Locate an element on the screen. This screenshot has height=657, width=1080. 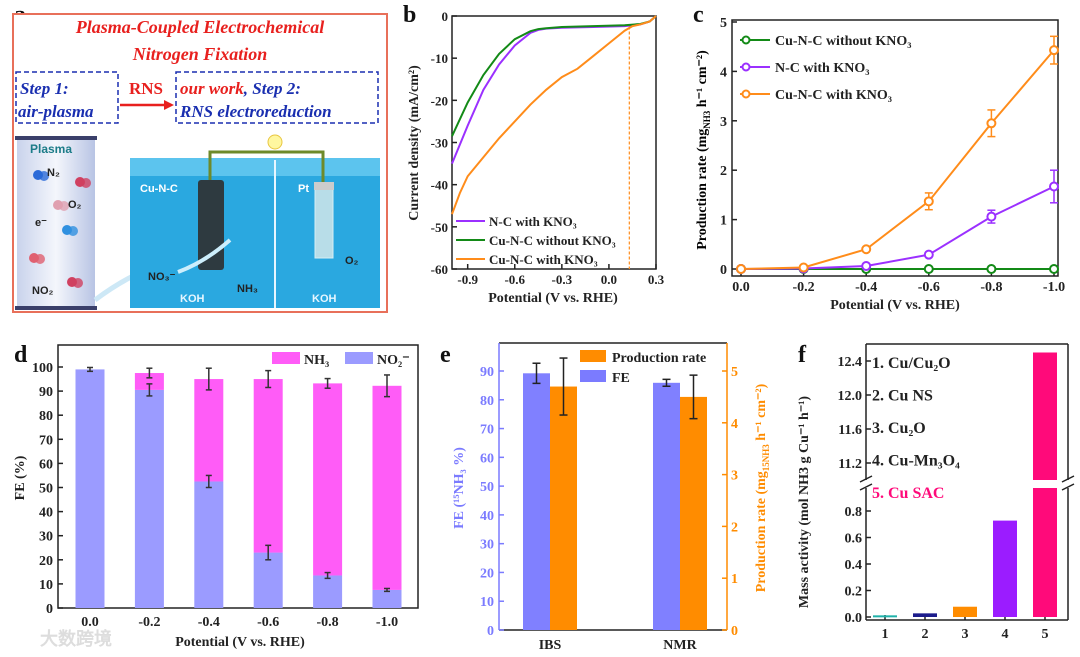
y-tick-label: 30 is located at coordinates (46, 537).